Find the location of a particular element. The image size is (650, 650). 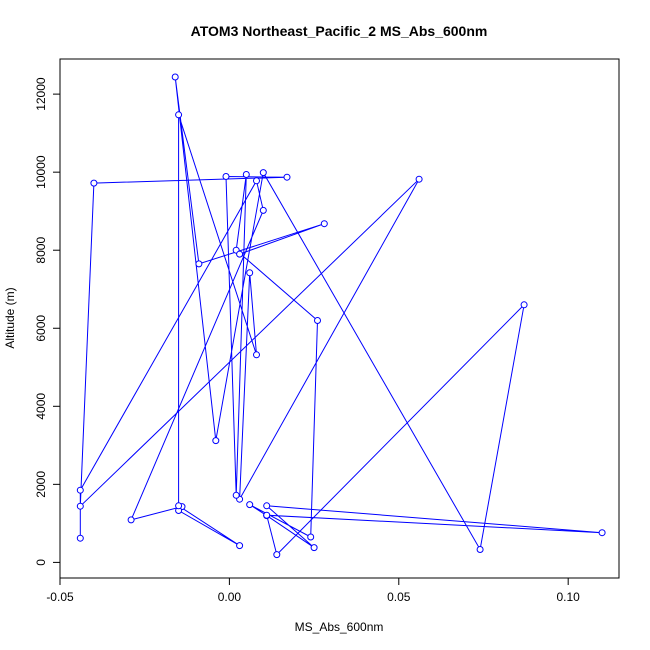

x-tick-label: 0.05 is located at coordinates (399, 597).